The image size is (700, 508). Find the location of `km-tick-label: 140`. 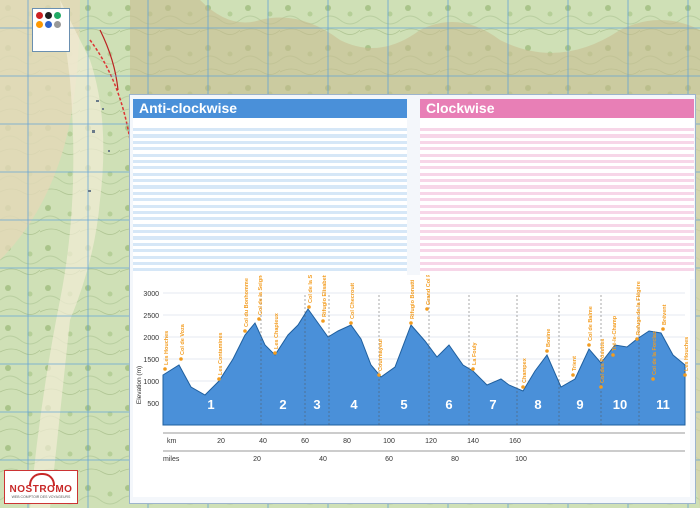

km-tick-label: 140 is located at coordinates (473, 441).